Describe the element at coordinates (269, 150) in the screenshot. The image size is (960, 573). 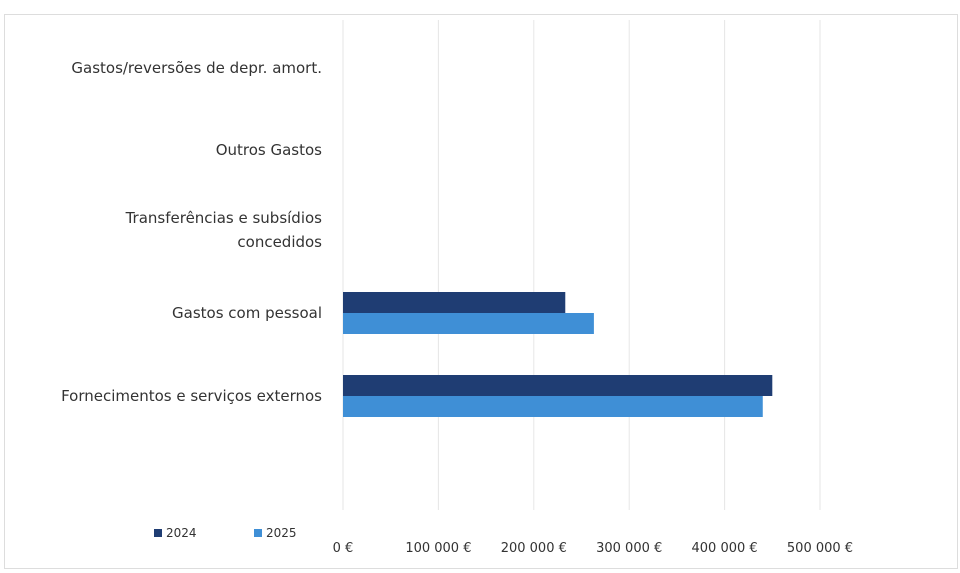
I see `category-label: Outros Gastos` at that location.